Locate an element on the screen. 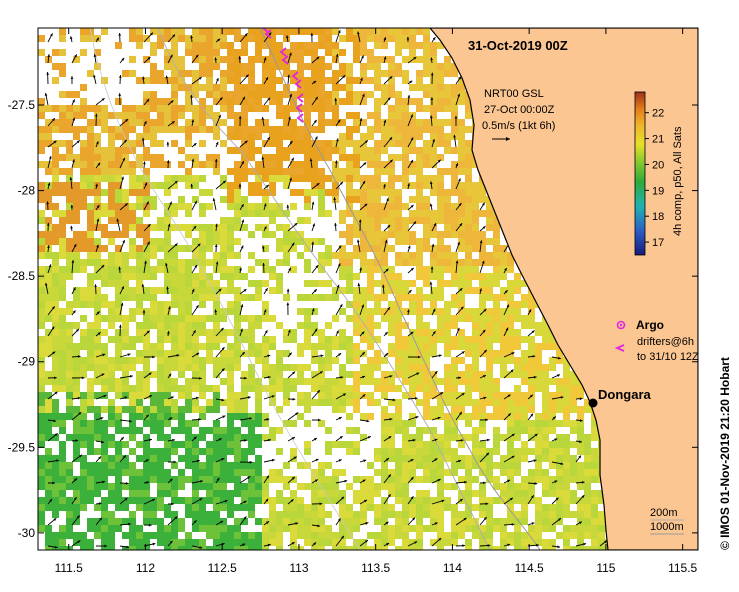 The image size is (739, 592). x-tick-label: 115.5 is located at coordinates (682, 568).